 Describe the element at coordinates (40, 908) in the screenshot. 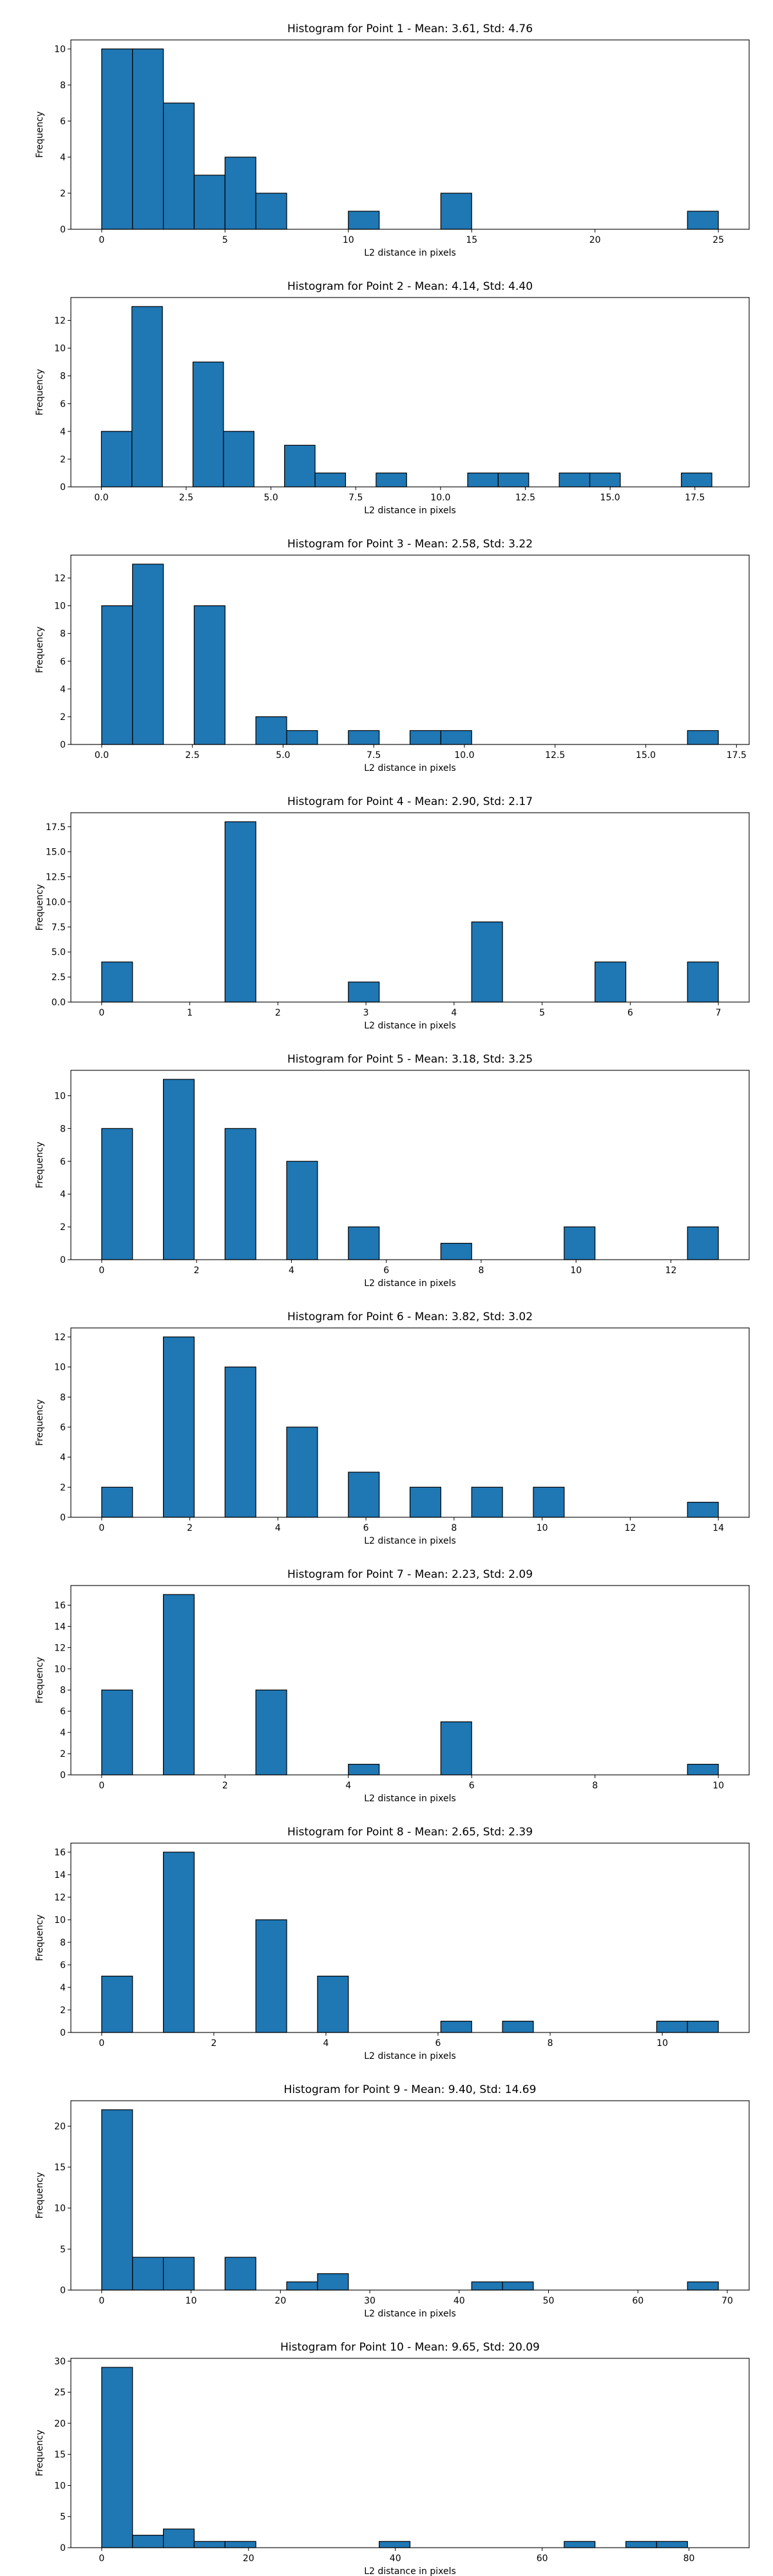

I see `y-axis-label: Frequency` at that location.